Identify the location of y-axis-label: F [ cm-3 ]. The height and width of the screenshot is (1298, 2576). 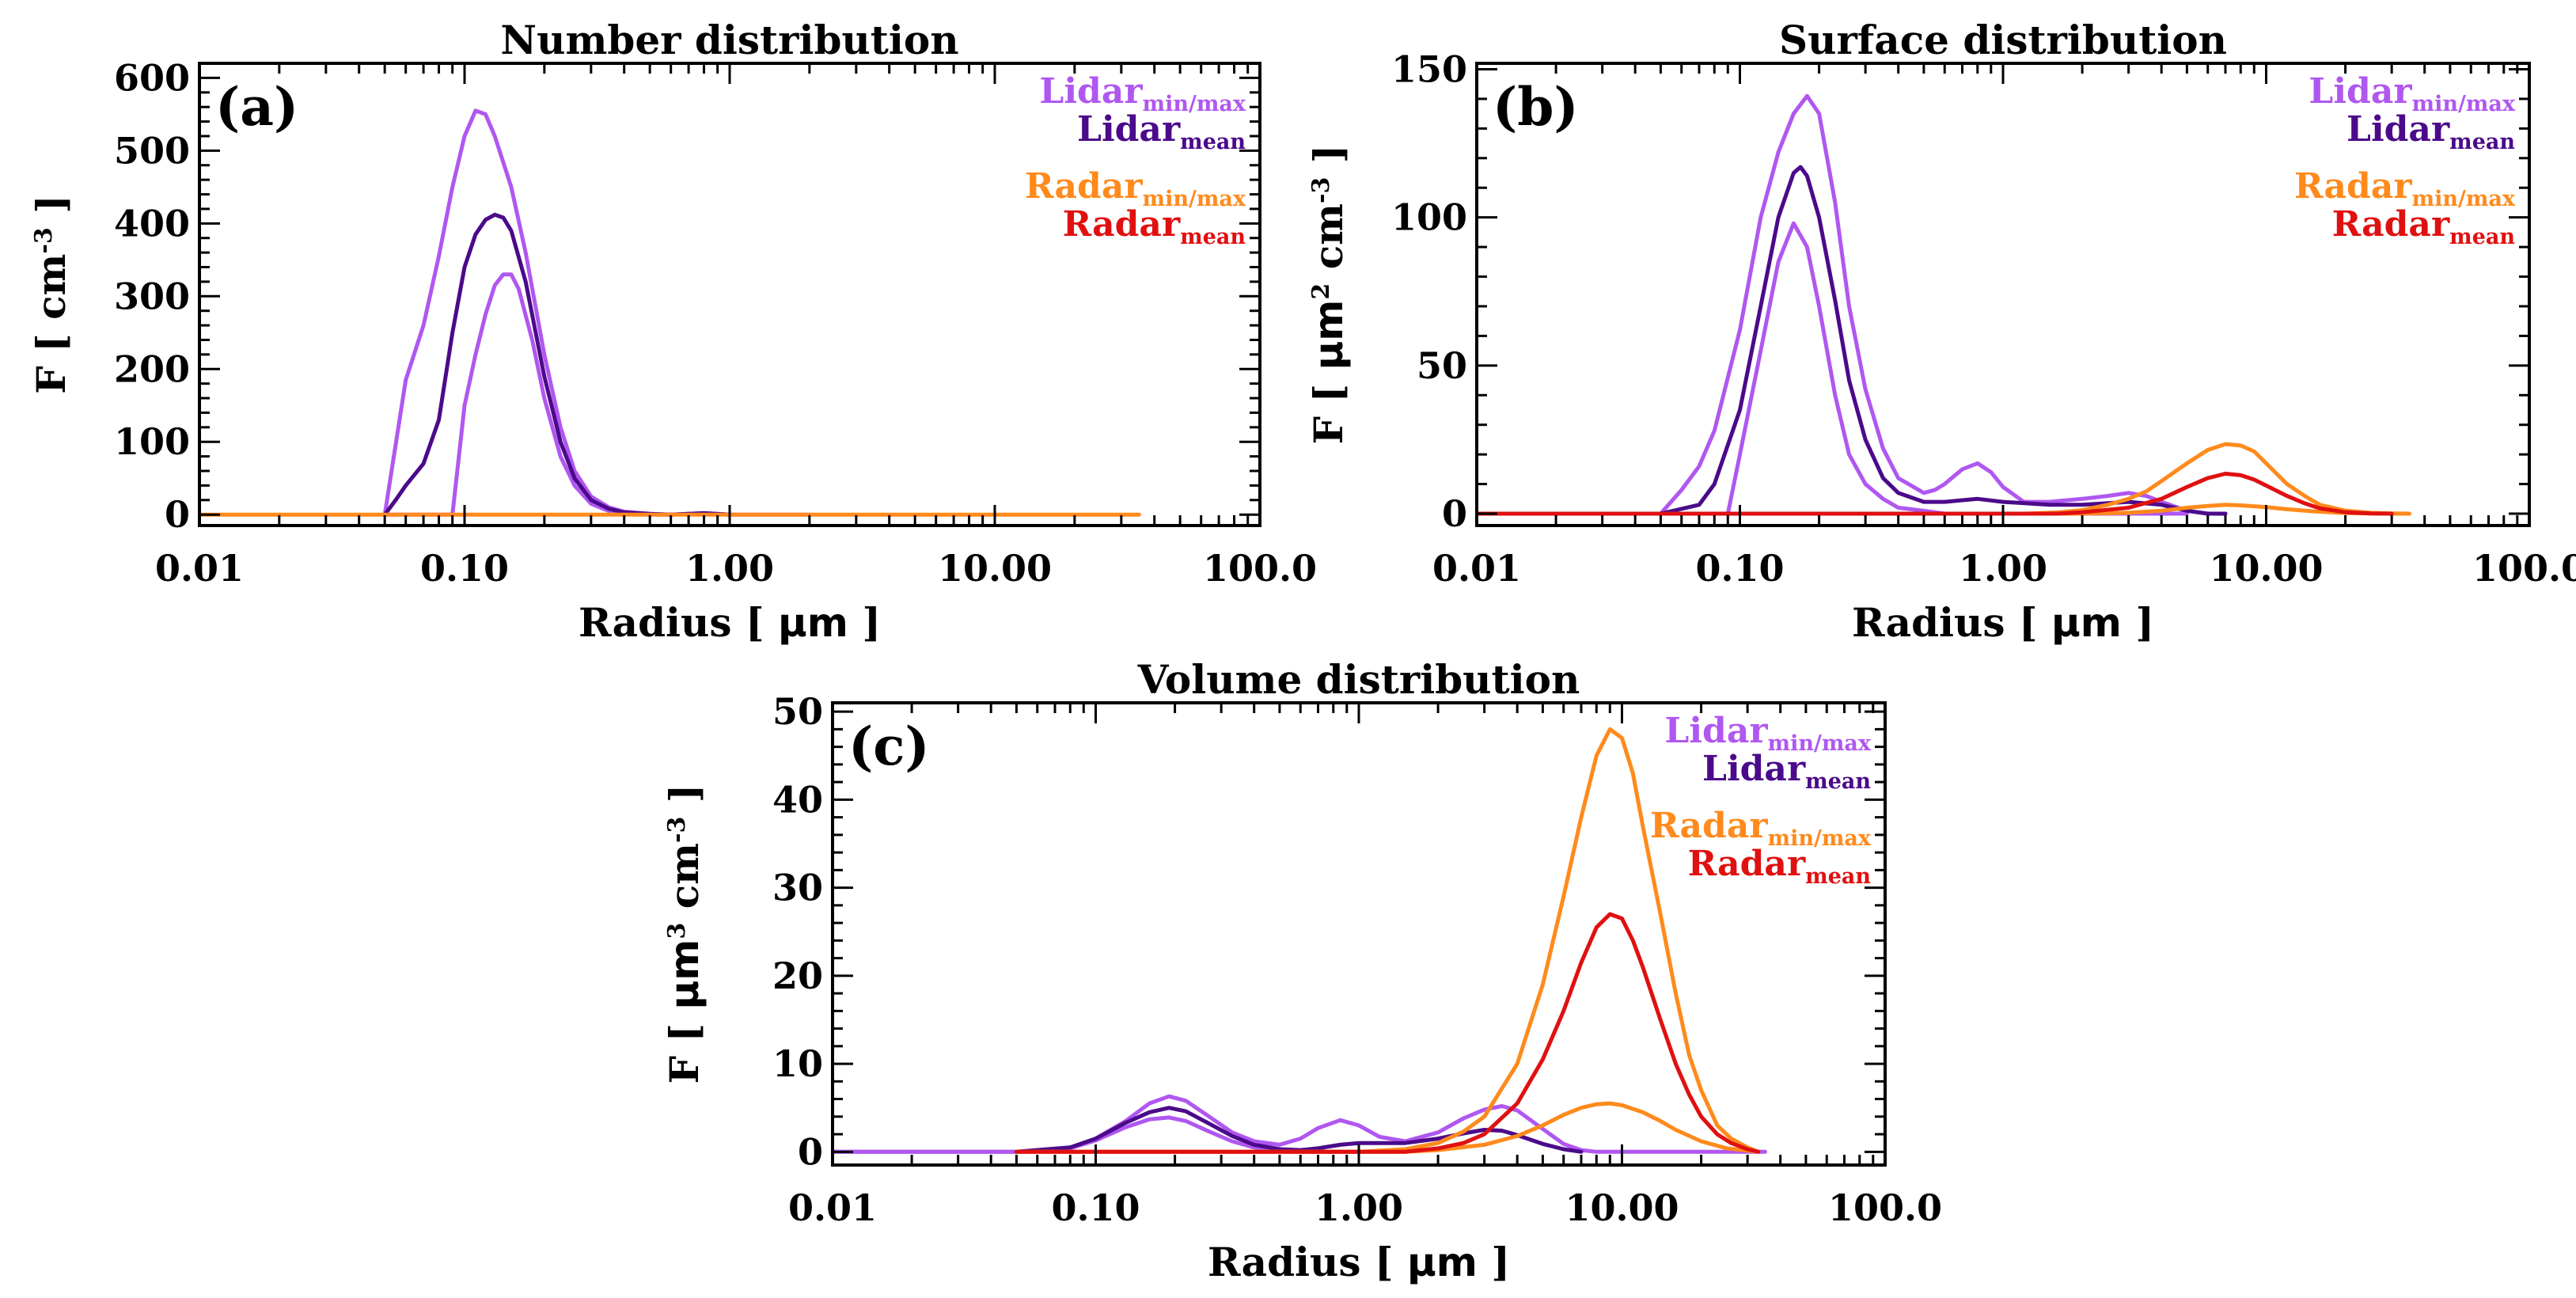
(51, 294).